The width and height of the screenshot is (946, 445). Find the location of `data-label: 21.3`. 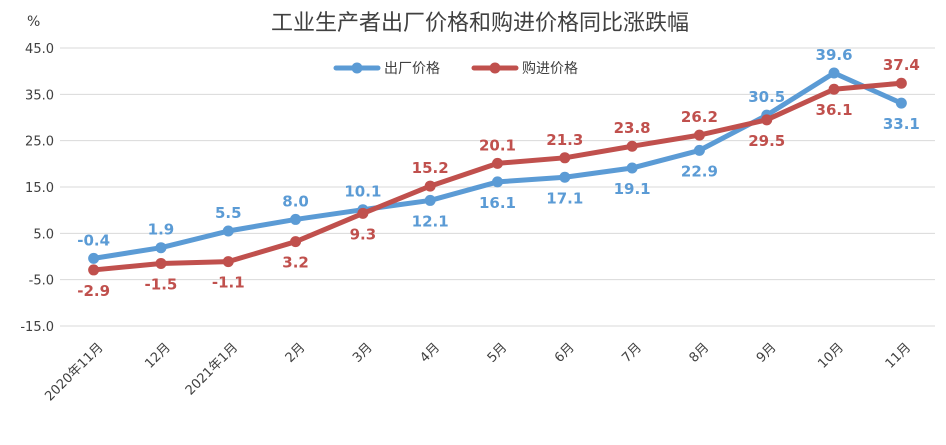

data-label: 21.3 is located at coordinates (564, 140).